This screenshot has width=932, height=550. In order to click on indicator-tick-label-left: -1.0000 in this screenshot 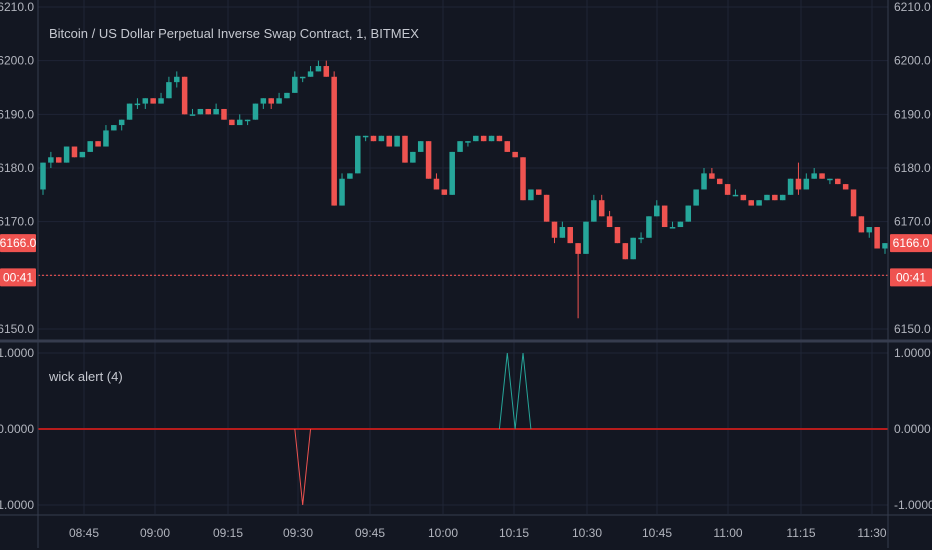, I will do `click(17, 505)`.